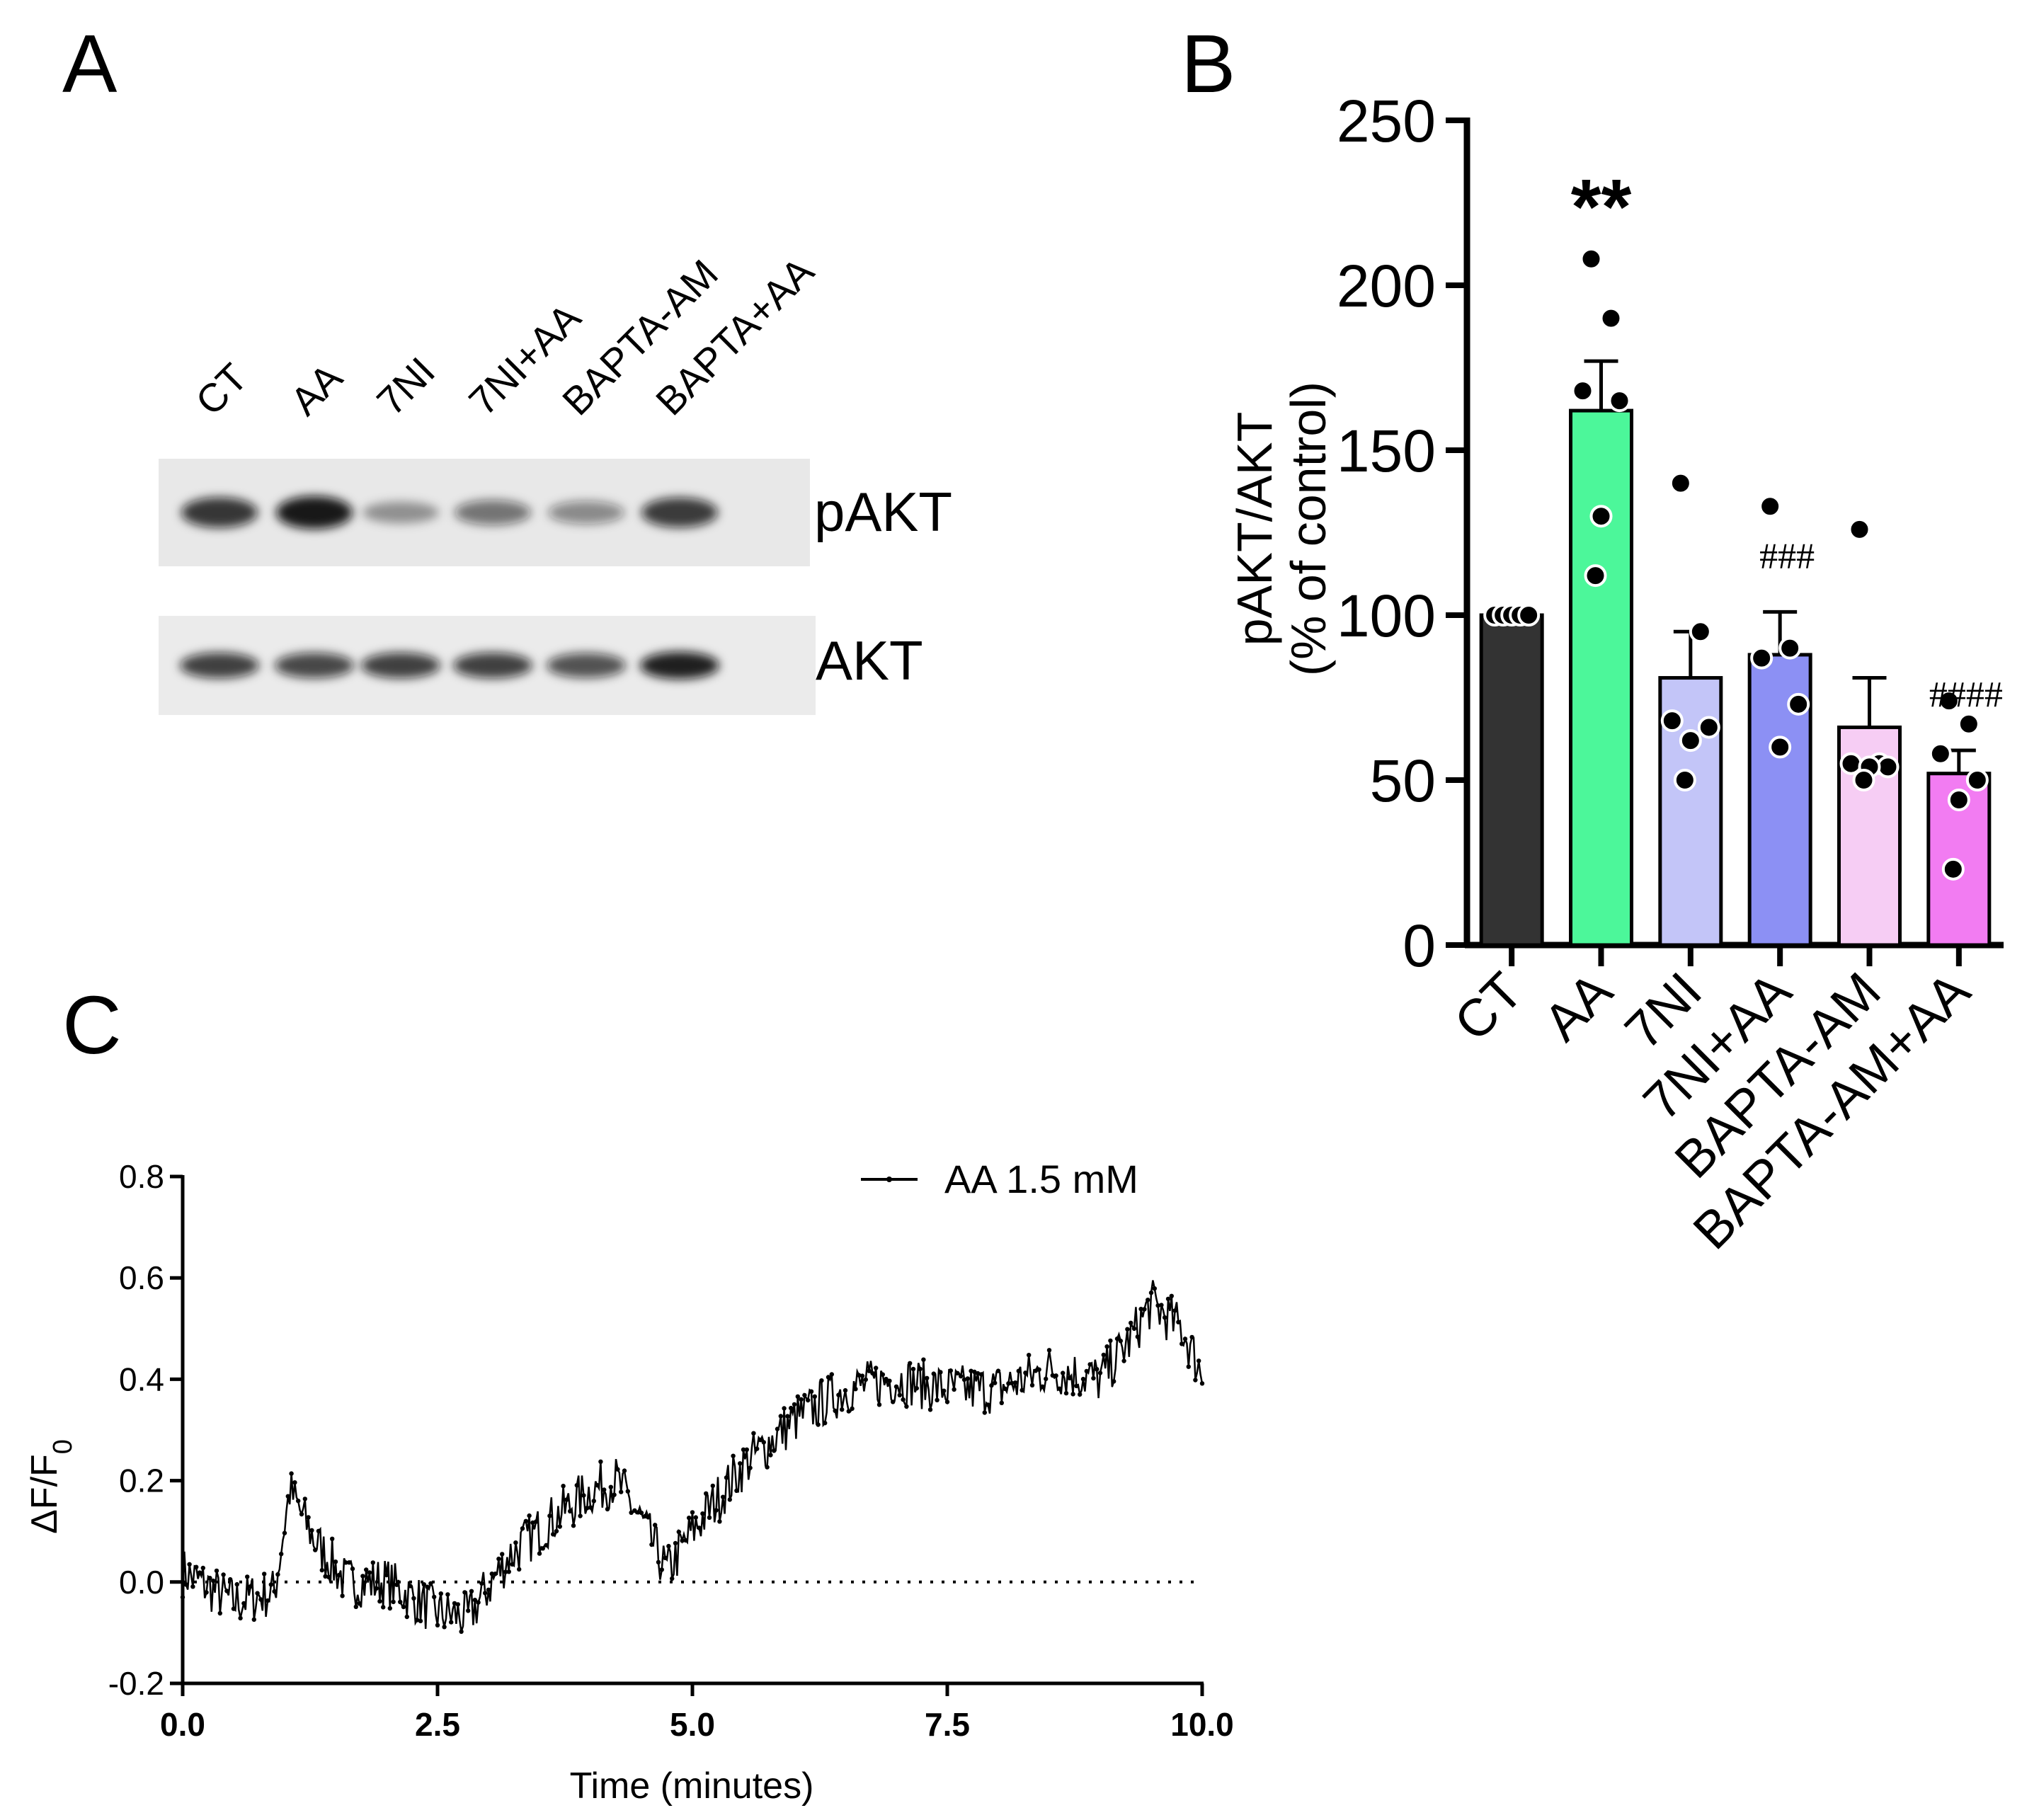  What do you see at coordinates (1601, 208) in the screenshot?
I see `significance-label: **` at bounding box center [1601, 208].